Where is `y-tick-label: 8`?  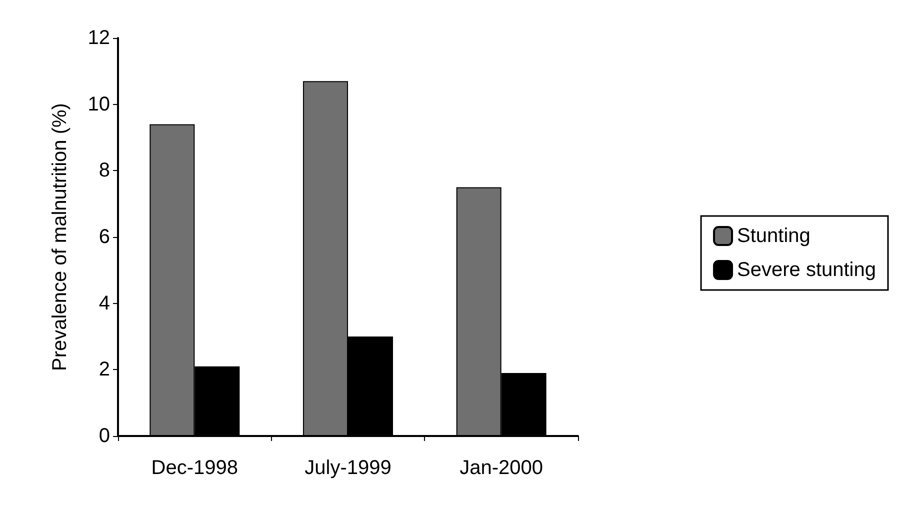
y-tick-label: 8 is located at coordinates (104, 171).